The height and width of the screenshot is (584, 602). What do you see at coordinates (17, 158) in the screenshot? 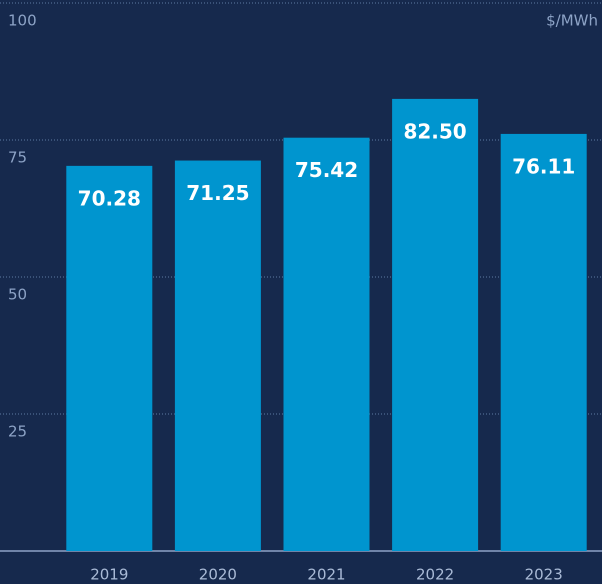
I see `y-tick-label: 75` at bounding box center [17, 158].